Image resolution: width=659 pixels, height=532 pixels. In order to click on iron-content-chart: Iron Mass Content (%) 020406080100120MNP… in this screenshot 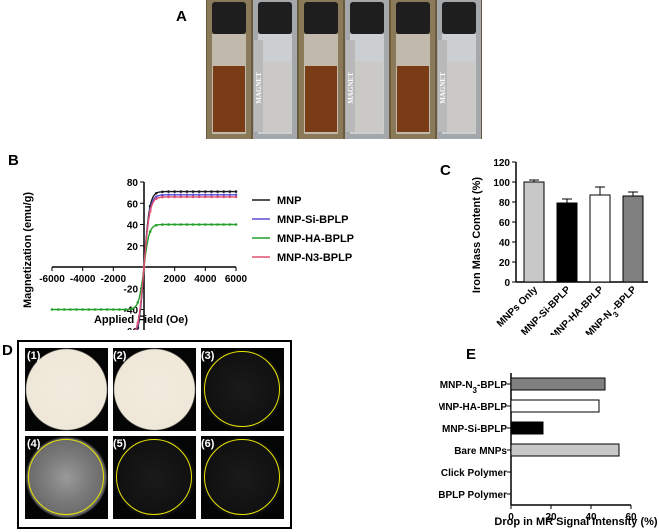, I will do `click(559, 246)`.